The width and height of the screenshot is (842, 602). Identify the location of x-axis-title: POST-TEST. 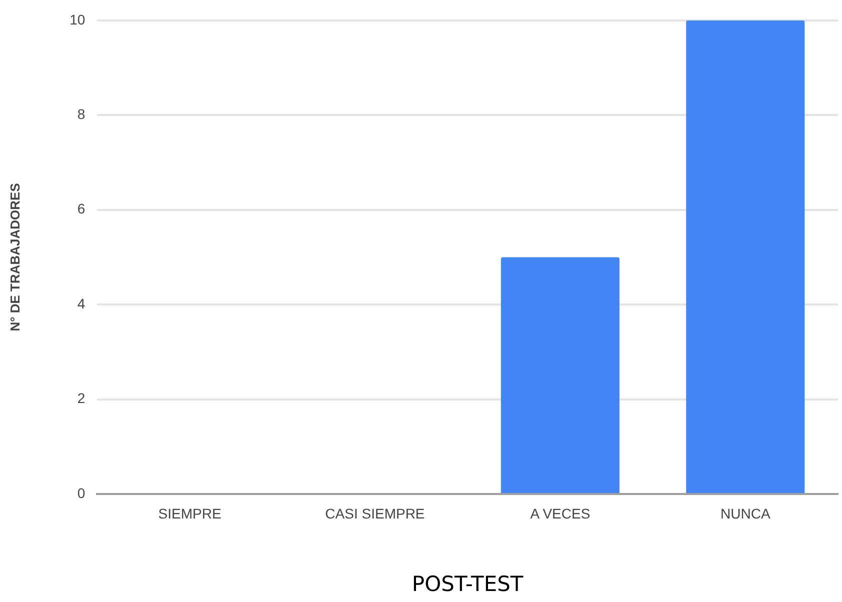
(468, 584).